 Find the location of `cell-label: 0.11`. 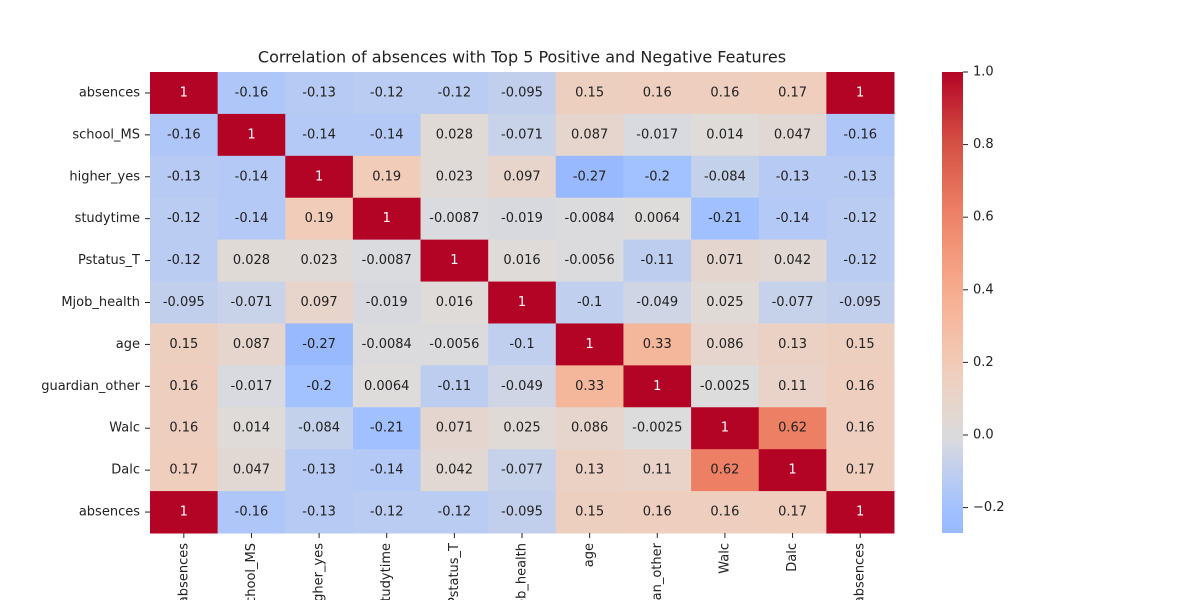

cell-label: 0.11 is located at coordinates (657, 470).